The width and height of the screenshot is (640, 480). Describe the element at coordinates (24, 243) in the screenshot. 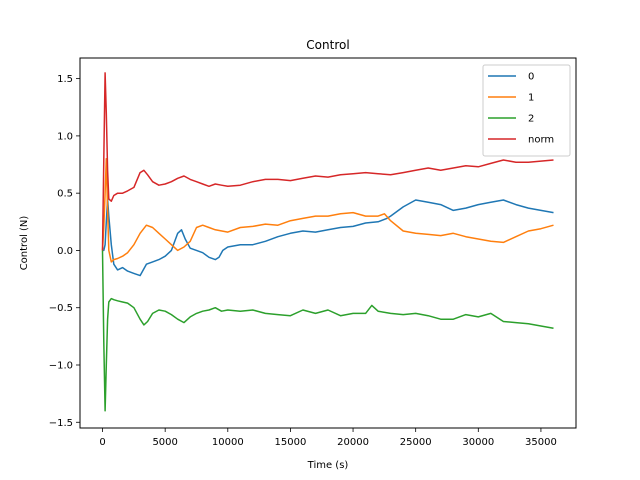

I see `y-axis-label: Control (N)` at that location.